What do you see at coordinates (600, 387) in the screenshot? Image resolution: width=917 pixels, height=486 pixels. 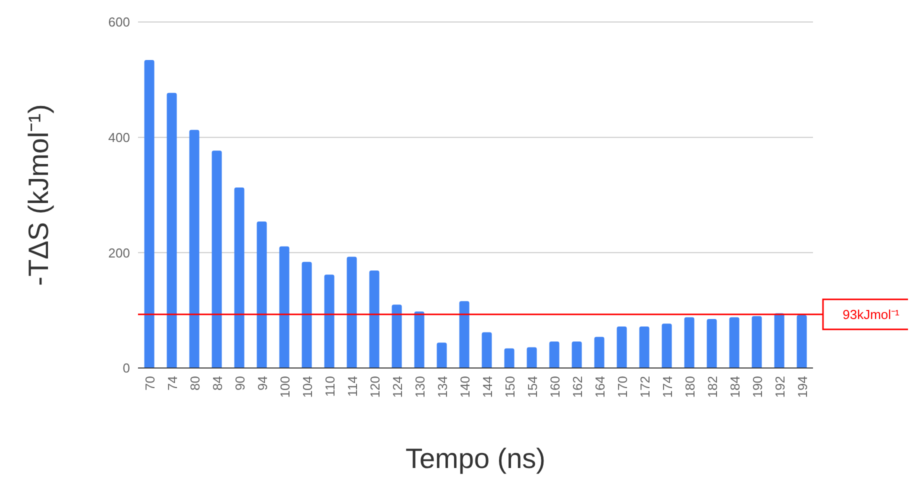 I see `x-tick-label: 164` at bounding box center [600, 387].